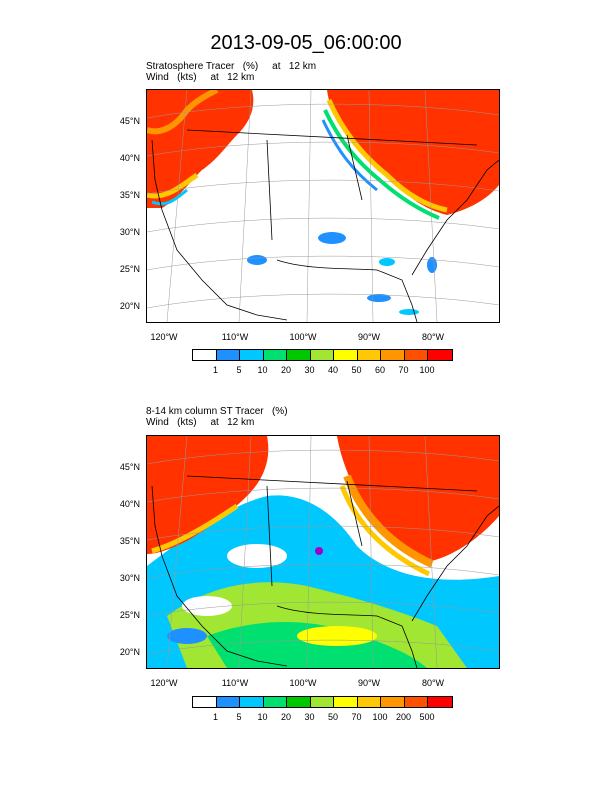 This screenshot has width=612, height=792. I want to click on top-lon-label: 80°W, so click(433, 337).